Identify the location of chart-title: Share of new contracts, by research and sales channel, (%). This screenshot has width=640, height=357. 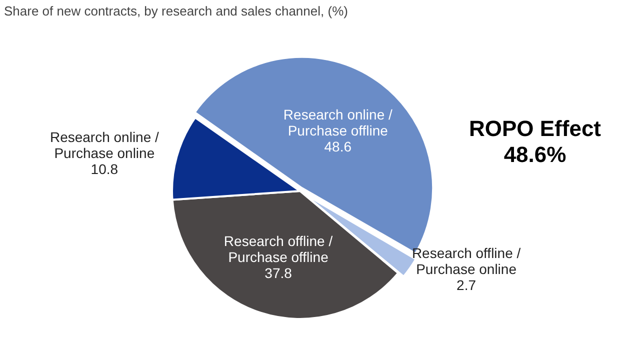
(176, 11).